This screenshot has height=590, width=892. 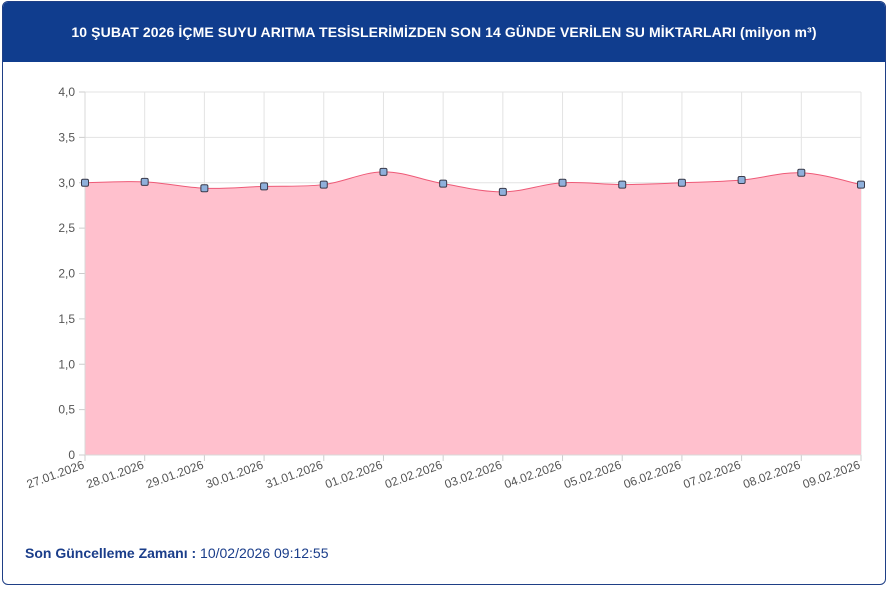 I want to click on series-line, so click(x=473, y=182).